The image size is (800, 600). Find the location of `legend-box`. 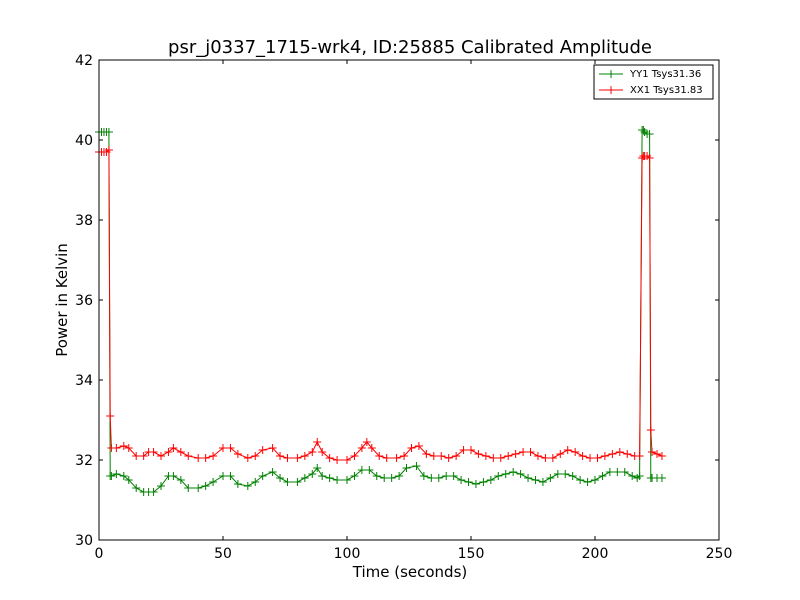

legend-box is located at coordinates (653, 82).